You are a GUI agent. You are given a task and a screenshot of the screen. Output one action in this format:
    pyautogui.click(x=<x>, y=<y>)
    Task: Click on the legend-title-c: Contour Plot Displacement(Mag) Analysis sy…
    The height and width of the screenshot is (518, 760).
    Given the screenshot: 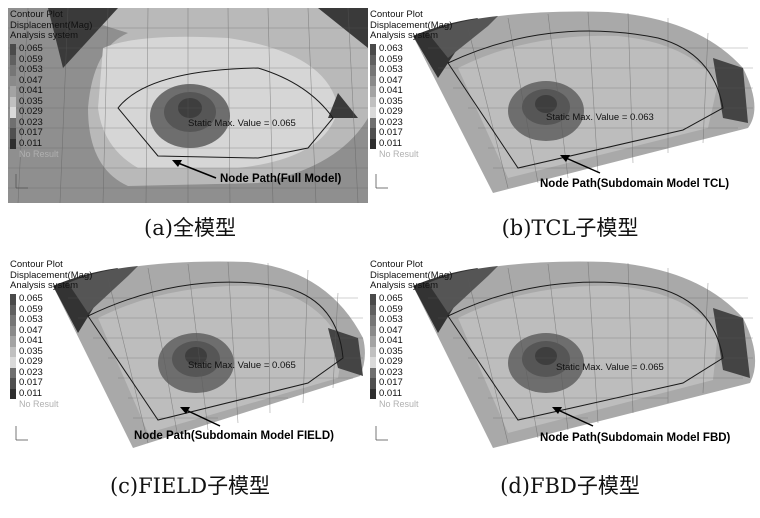 What is the action you would take?
    pyautogui.click(x=51, y=275)
    